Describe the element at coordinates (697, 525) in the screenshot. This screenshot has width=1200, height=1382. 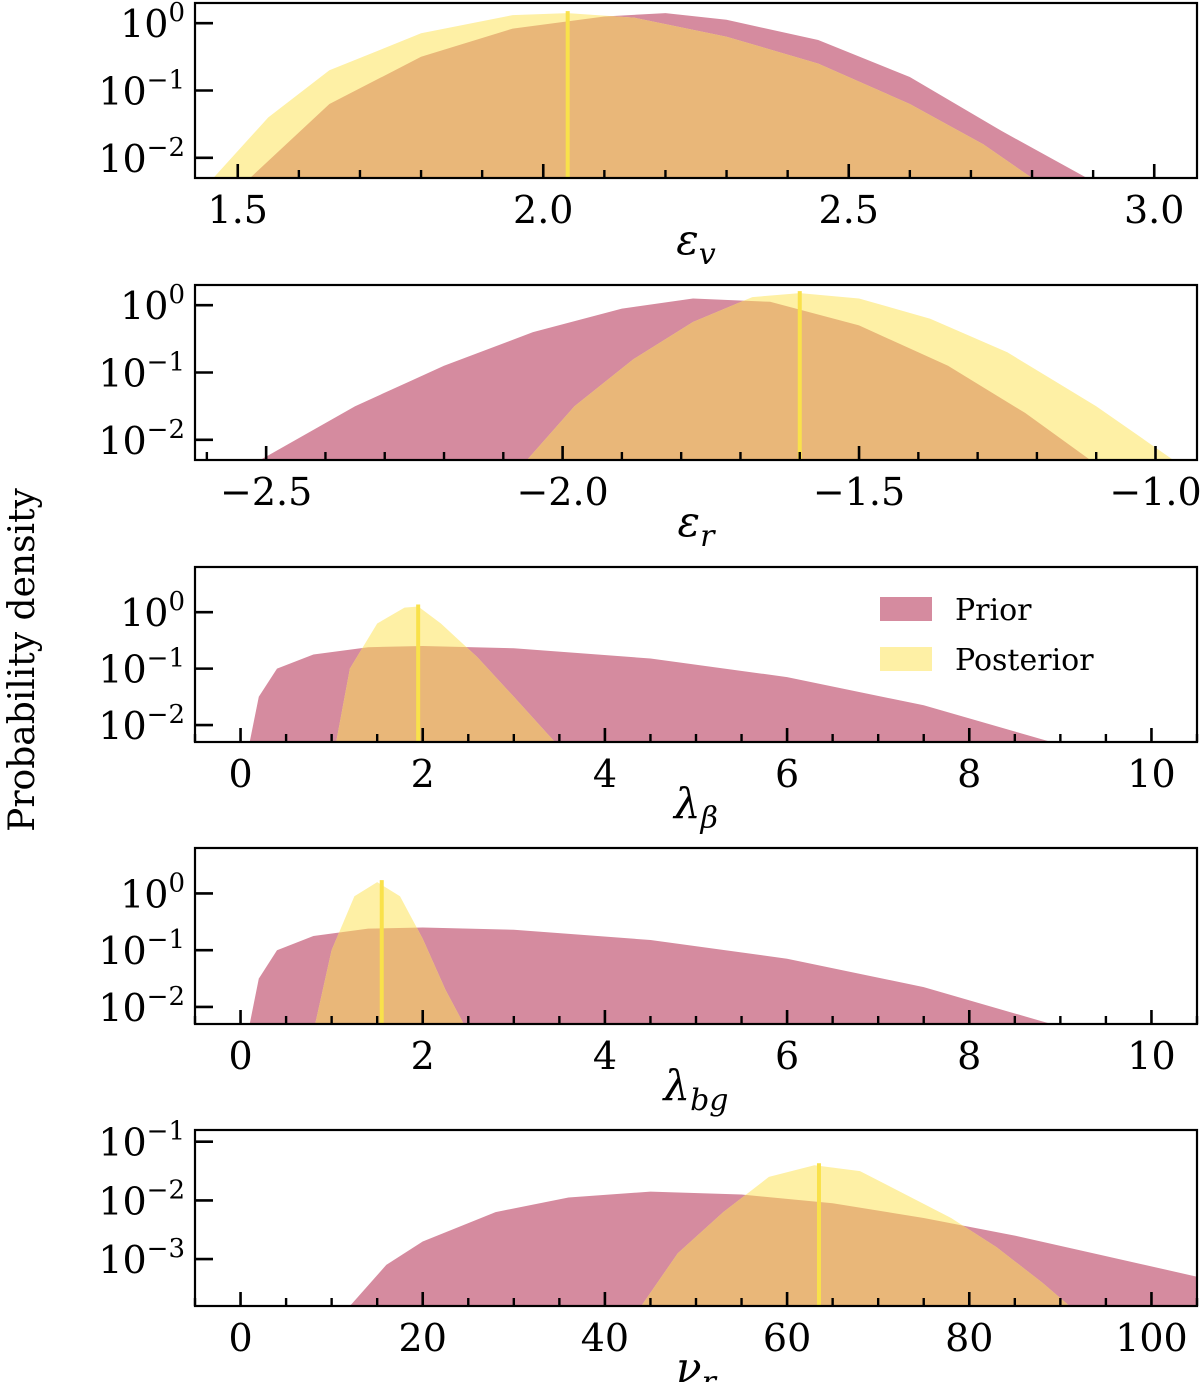
I see `x-axis-label: εr` at that location.